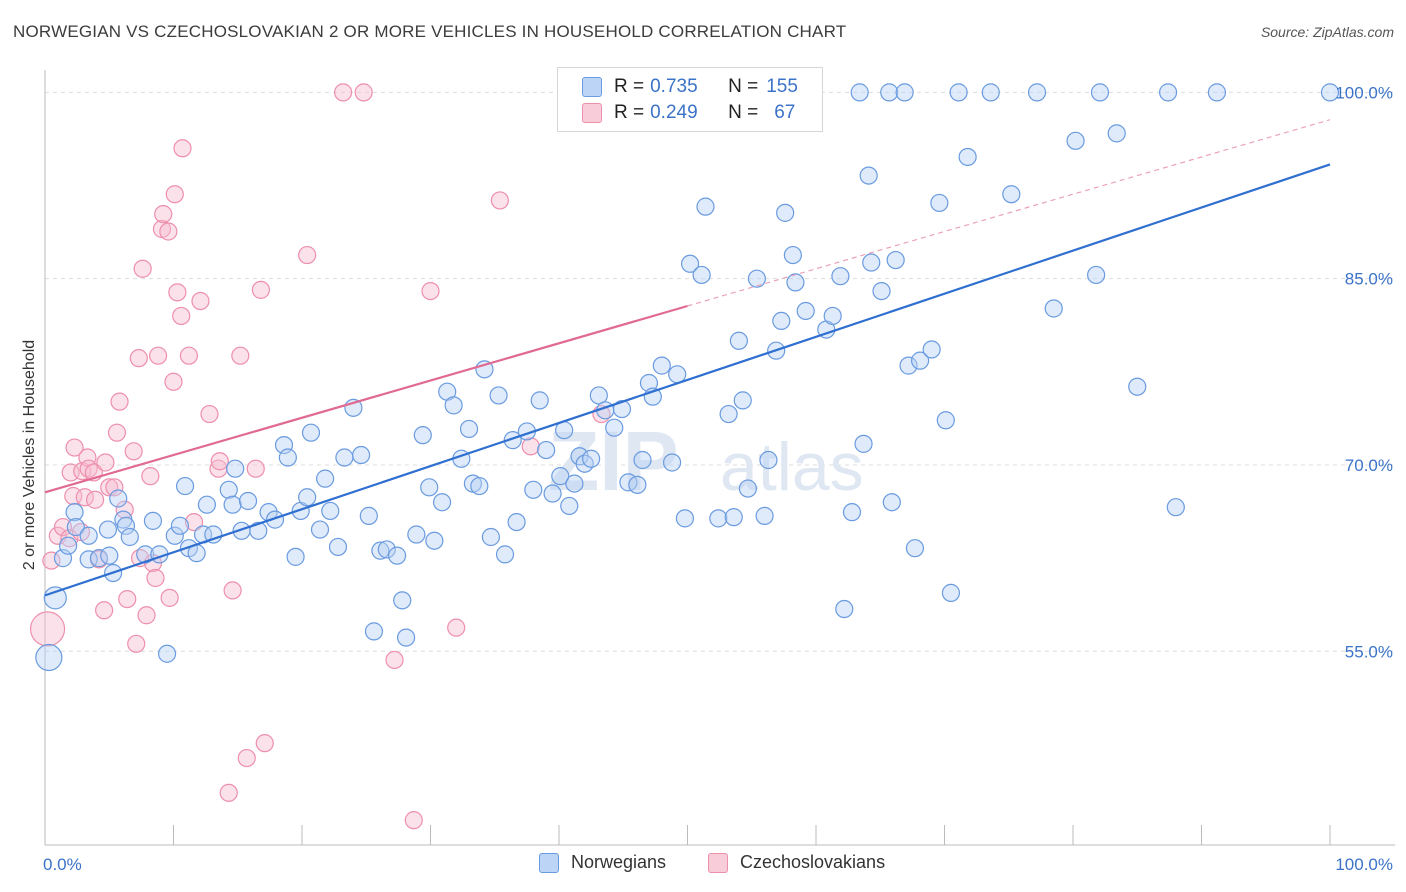 The image size is (1406, 892). Describe the element at coordinates (549, 862) in the screenshot. I see `bottom-legend-swatch-norwegians` at that location.